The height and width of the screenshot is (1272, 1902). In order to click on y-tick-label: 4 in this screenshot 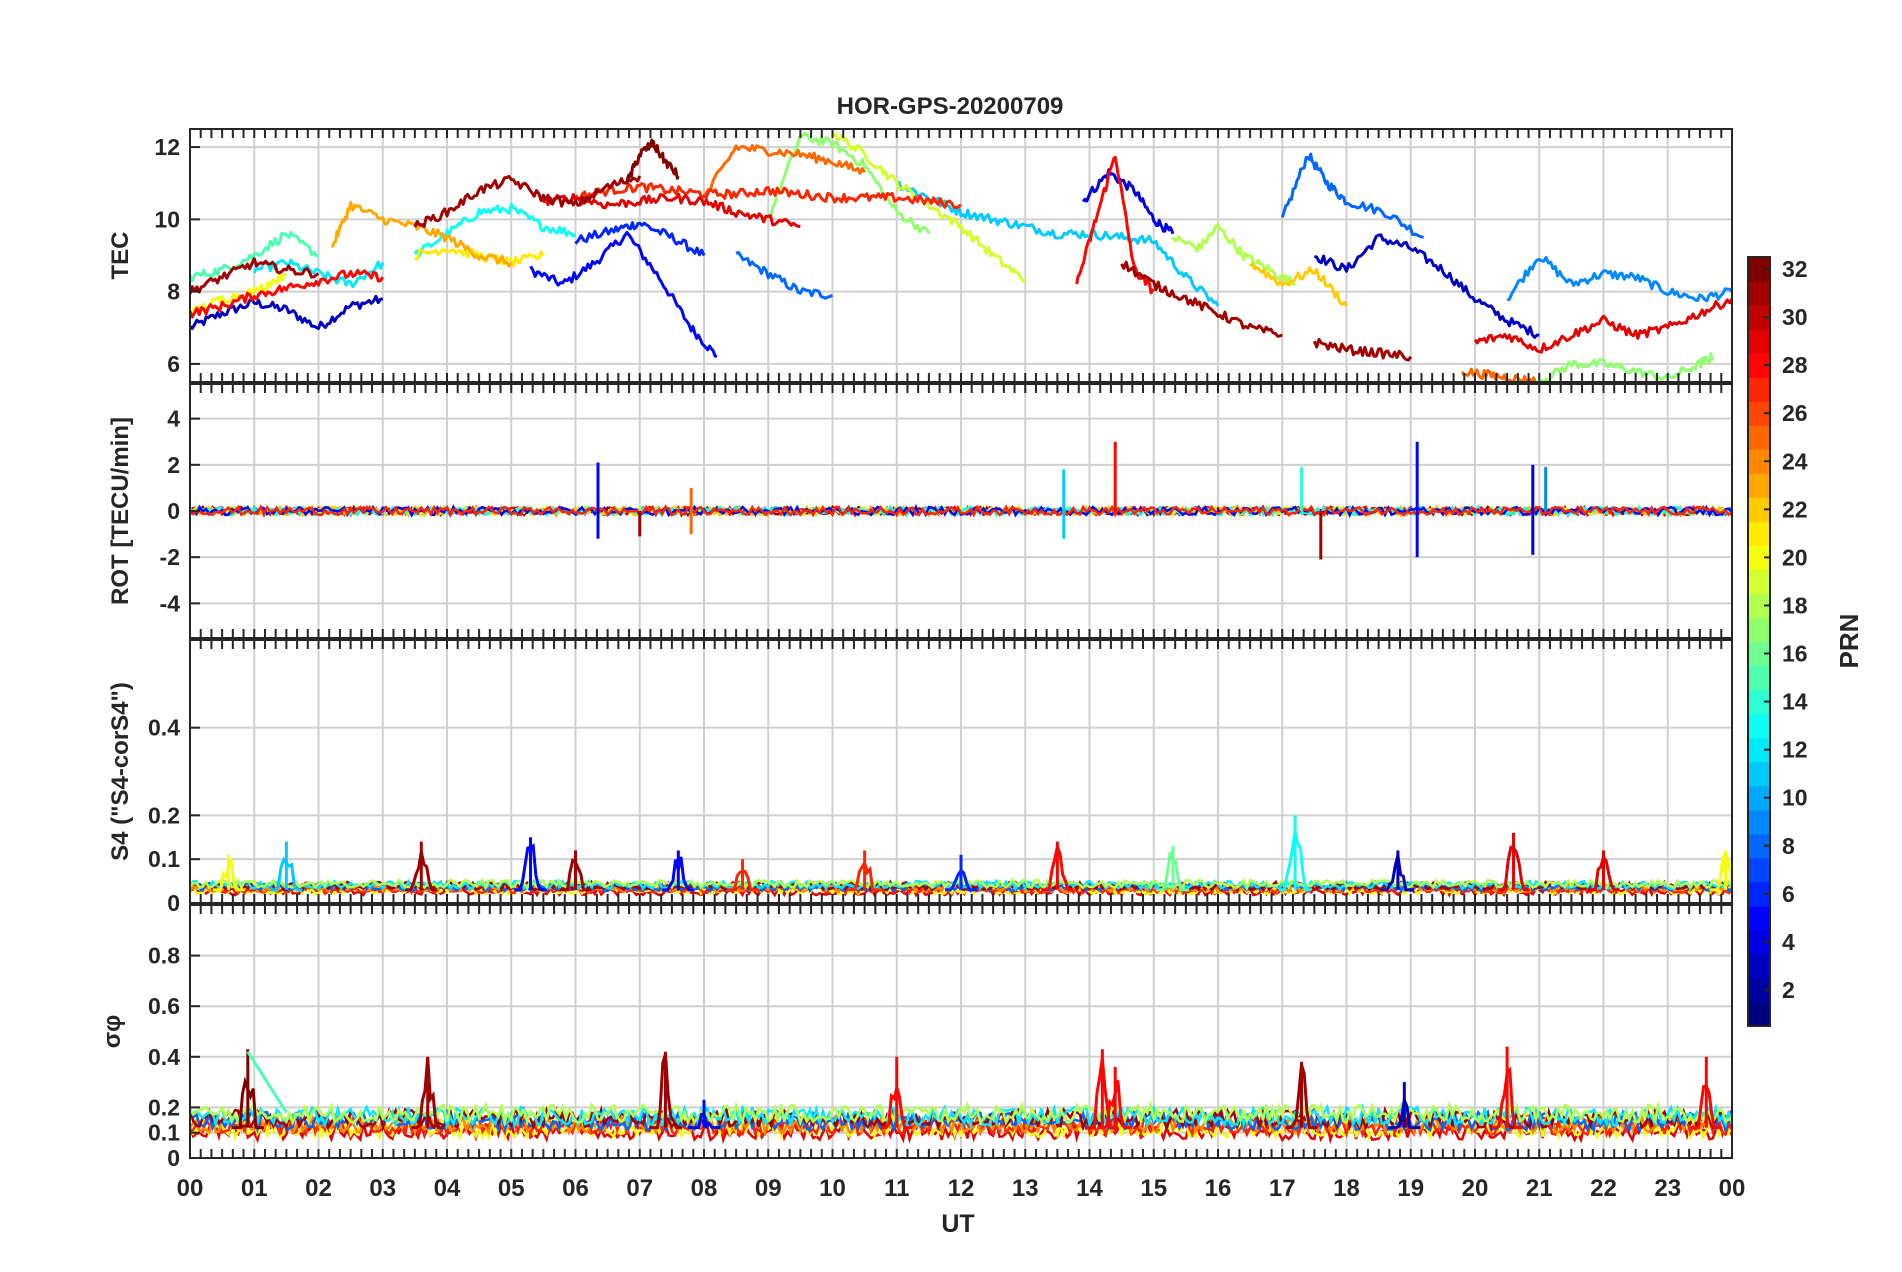, I will do `click(173, 419)`.